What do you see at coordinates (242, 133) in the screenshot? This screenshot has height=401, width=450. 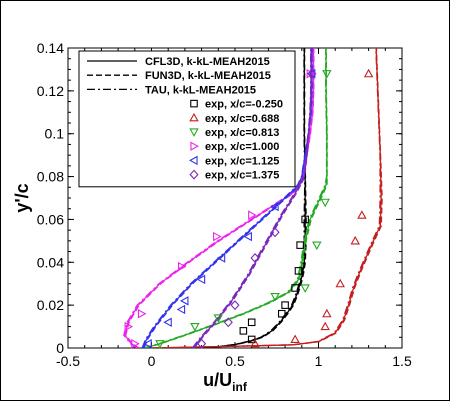 I see `legend-label: exp, x/c=0.813` at bounding box center [242, 133].